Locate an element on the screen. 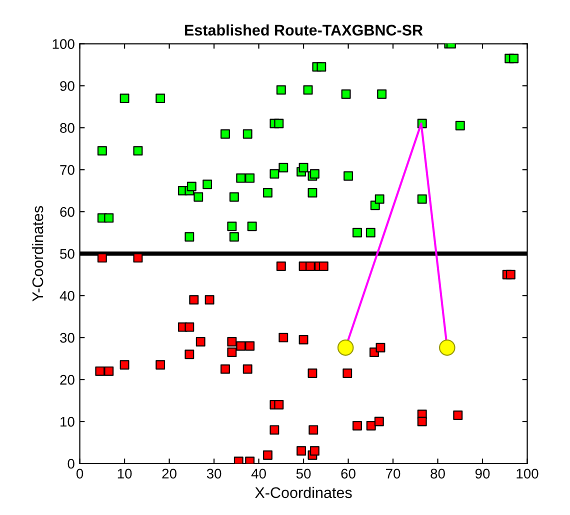 The image size is (570, 515). y-tick-label: 70 is located at coordinates (67, 170).